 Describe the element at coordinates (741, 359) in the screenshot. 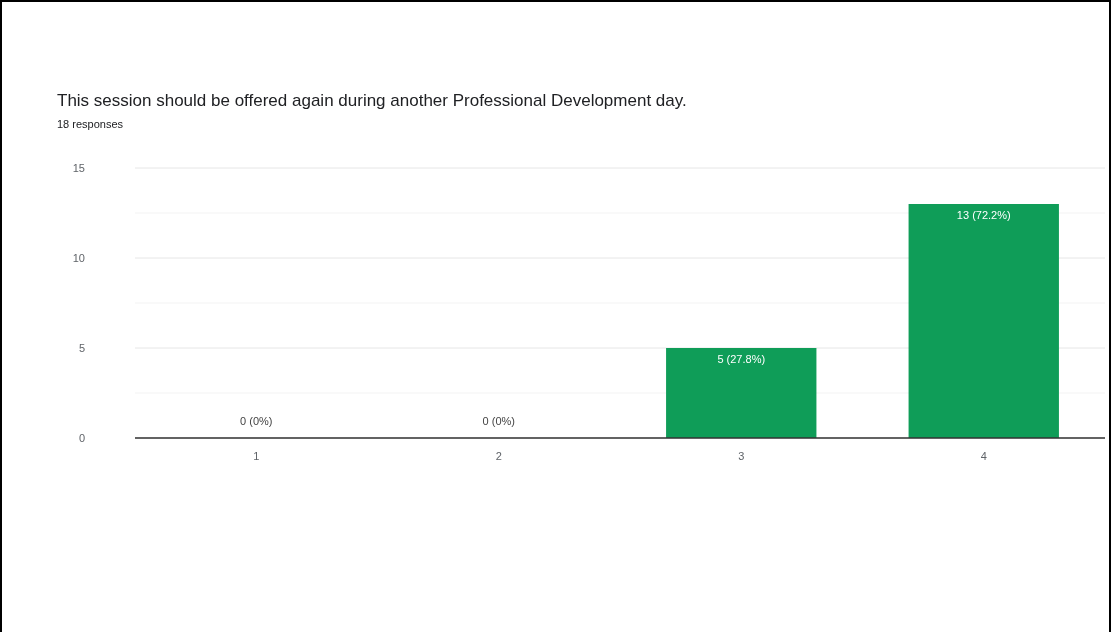

I see `data-label: 5 (27.8%)` at that location.